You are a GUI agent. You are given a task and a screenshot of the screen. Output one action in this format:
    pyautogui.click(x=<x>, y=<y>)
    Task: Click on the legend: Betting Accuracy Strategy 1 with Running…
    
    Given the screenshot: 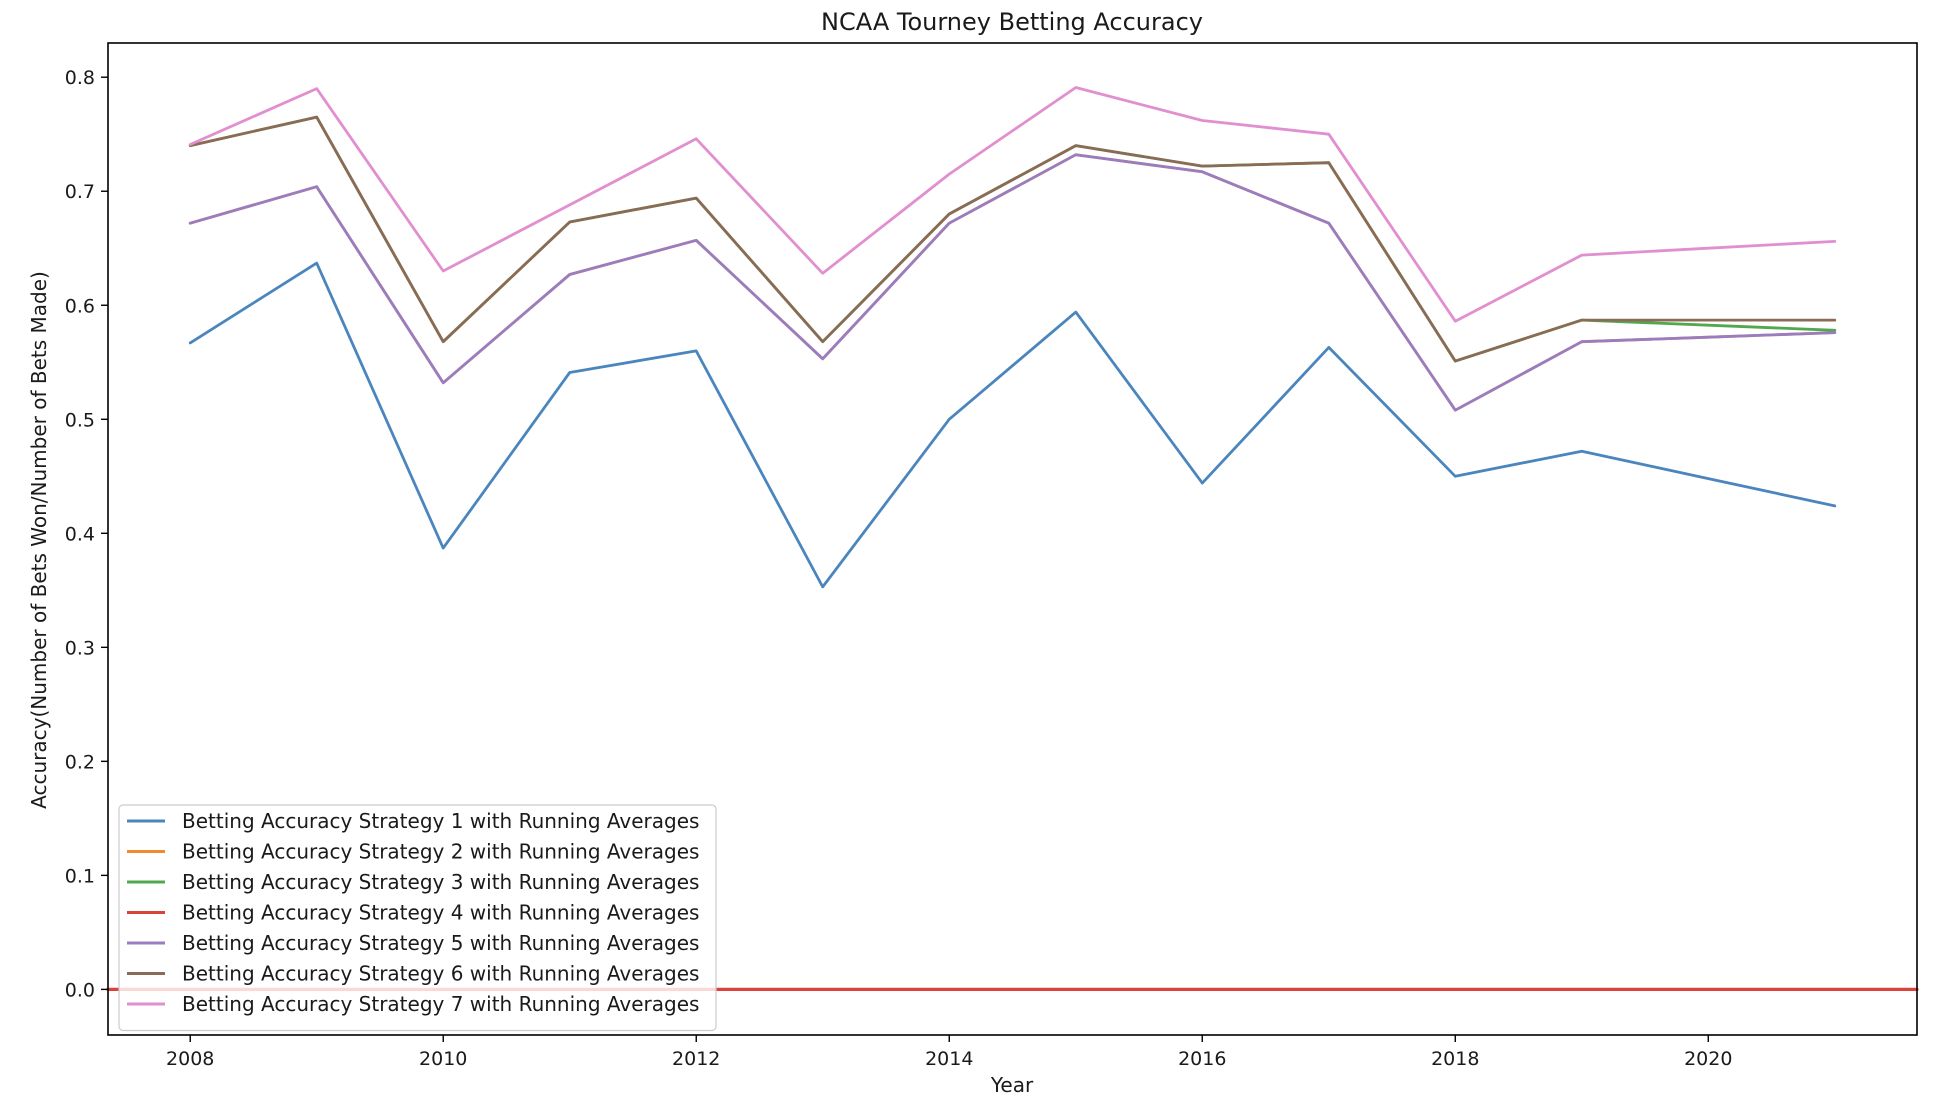 What is the action you would take?
    pyautogui.click(x=417, y=918)
    